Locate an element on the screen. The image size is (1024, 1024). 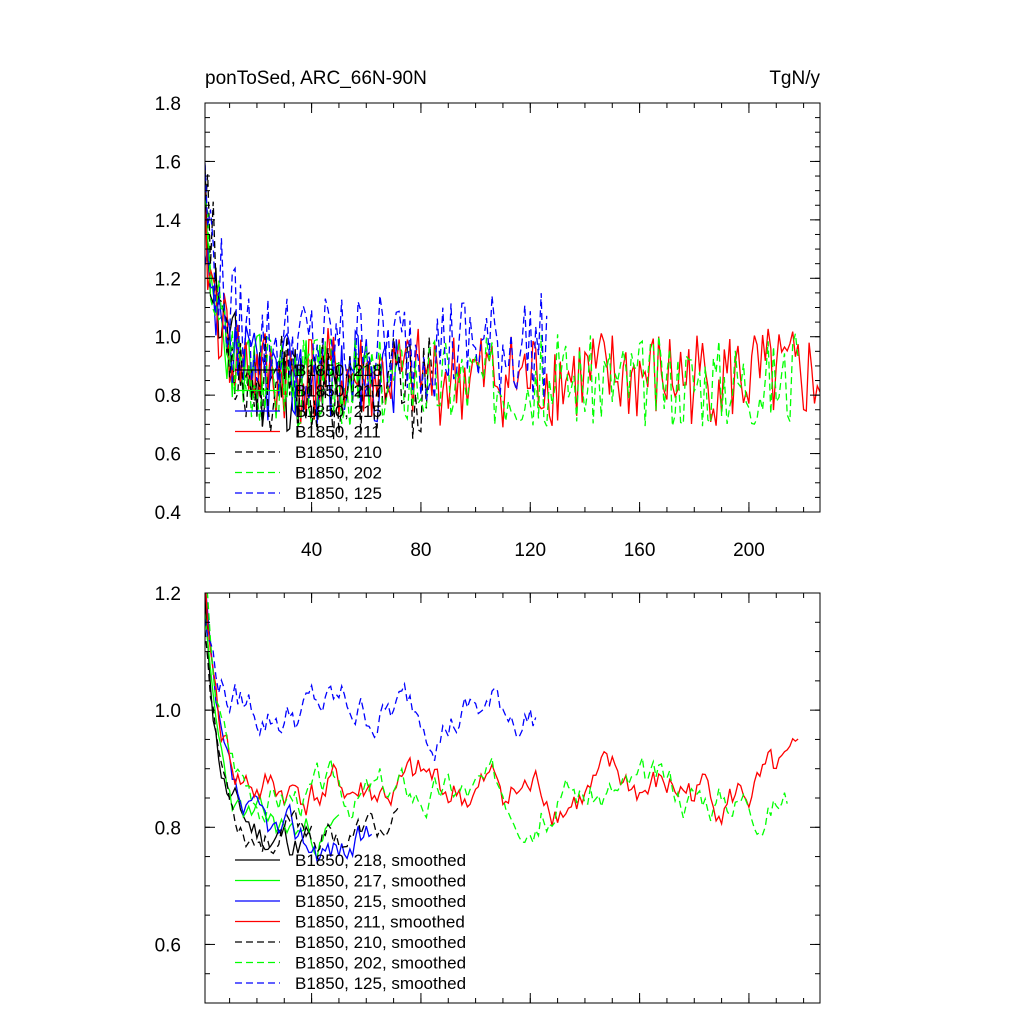
top-xtick-label: 160 is located at coordinates (640, 550).